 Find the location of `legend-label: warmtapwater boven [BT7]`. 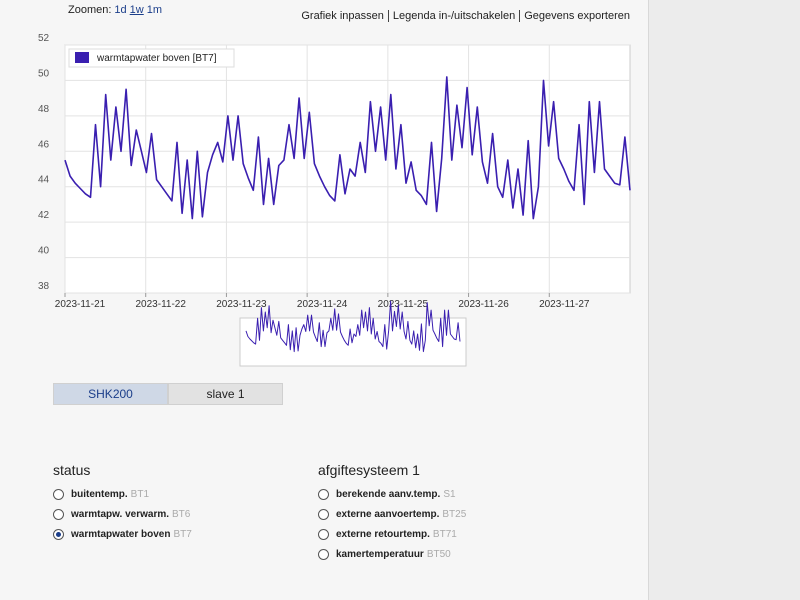

legend-label: warmtapwater boven [BT7] is located at coordinates (156, 58).